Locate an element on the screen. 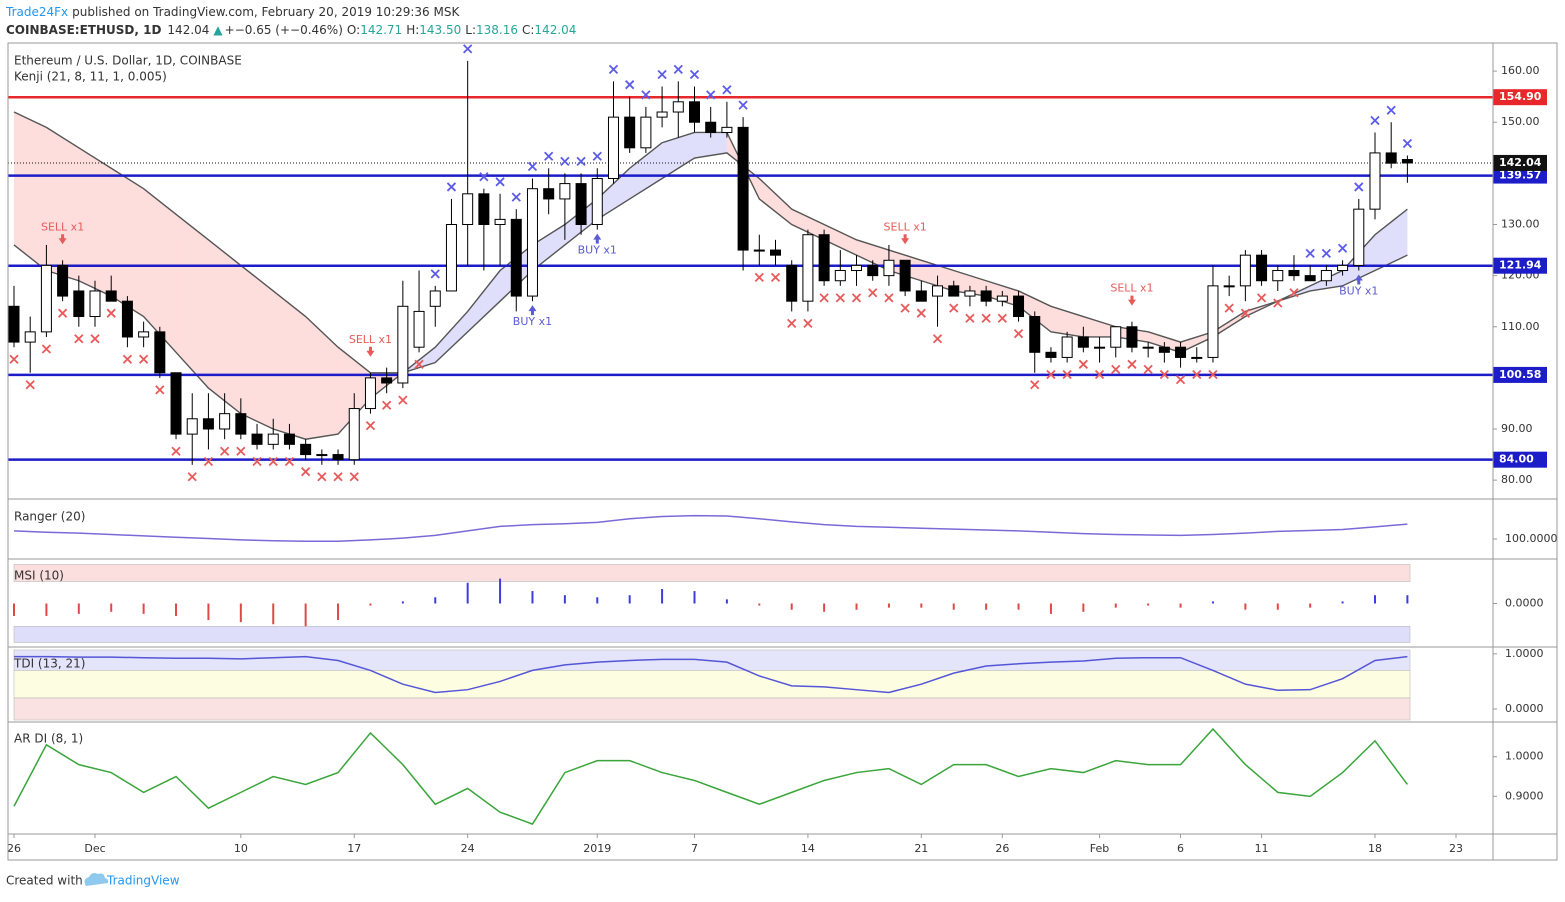  signal-label: BUY x1 is located at coordinates (532, 321).